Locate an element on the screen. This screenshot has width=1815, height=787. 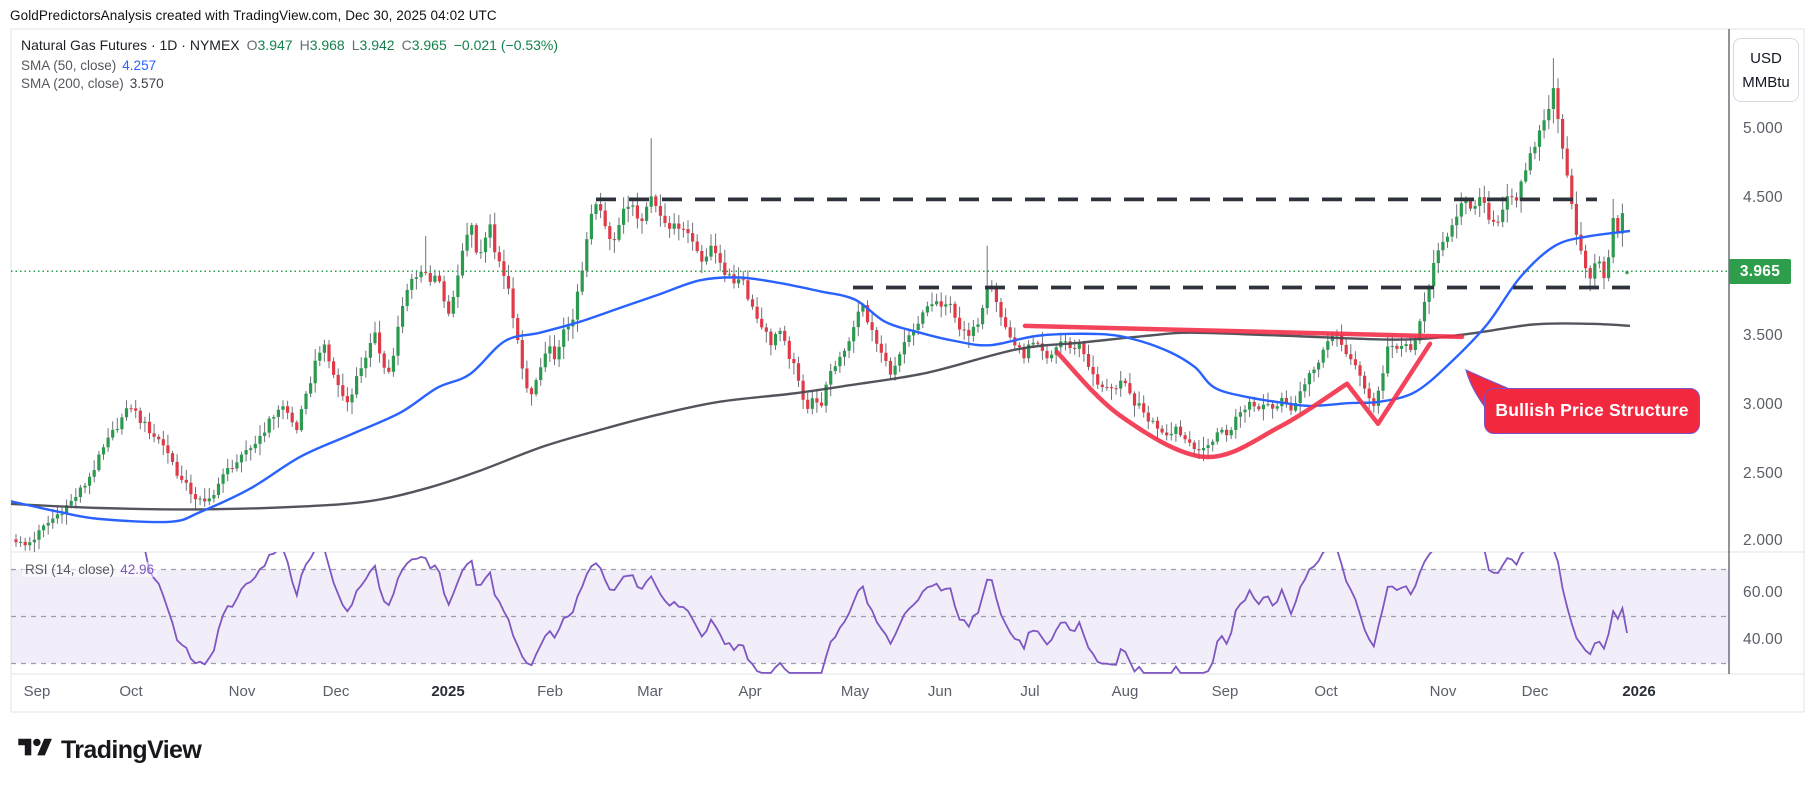
price-tick-label: 2.500 is located at coordinates (1763, 473).